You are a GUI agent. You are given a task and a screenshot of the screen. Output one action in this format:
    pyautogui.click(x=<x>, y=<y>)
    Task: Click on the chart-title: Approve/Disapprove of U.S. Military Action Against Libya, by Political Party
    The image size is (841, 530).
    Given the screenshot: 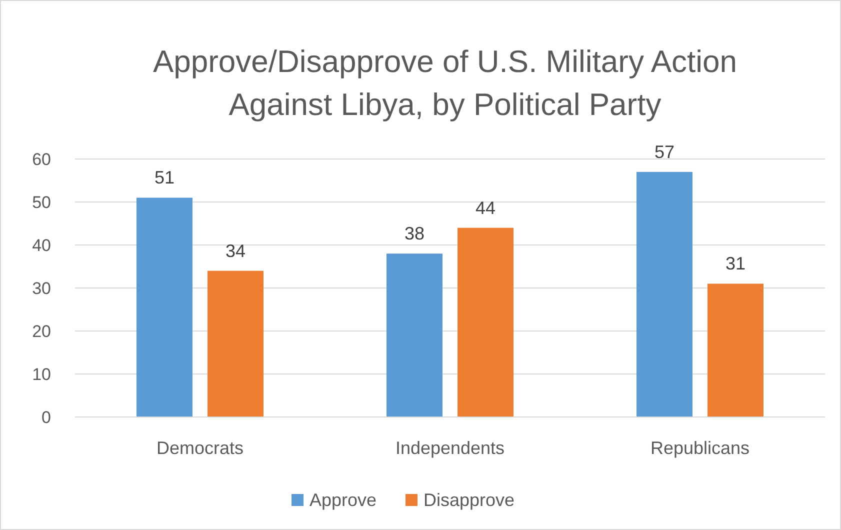 What is the action you would take?
    pyautogui.click(x=445, y=83)
    